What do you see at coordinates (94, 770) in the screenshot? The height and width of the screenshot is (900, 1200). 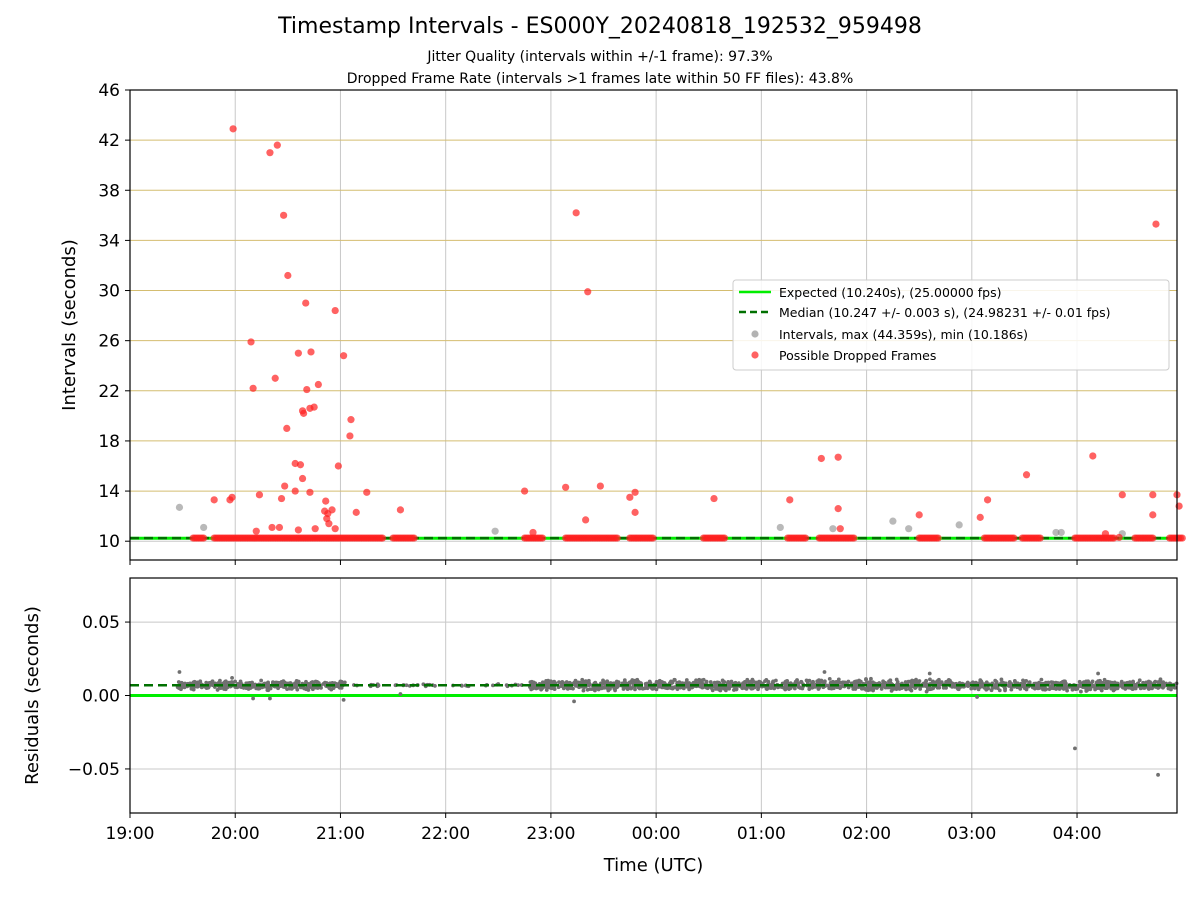 I see `y-tick-label: −0.05` at bounding box center [94, 770].